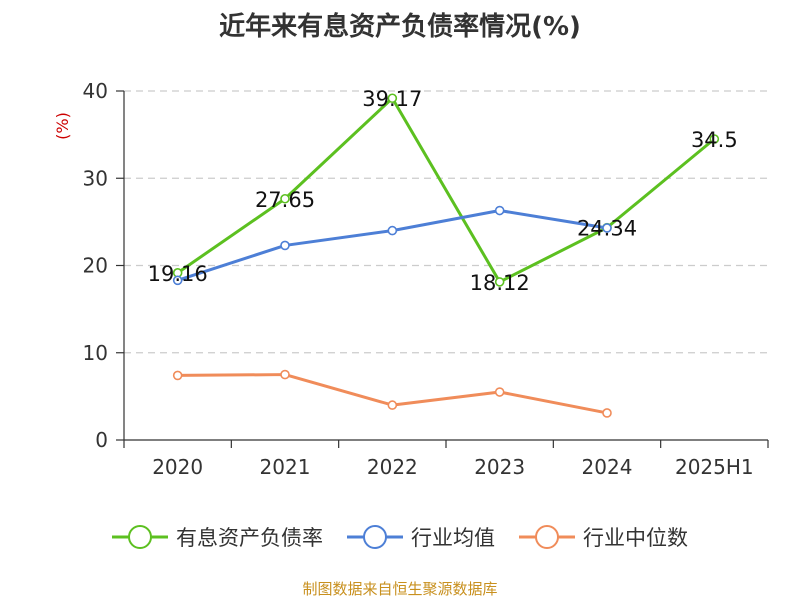 The width and height of the screenshot is (800, 600). Describe the element at coordinates (400, 589) in the screenshot. I see `source-note: 制图数据来自恒生聚源数据库` at that location.